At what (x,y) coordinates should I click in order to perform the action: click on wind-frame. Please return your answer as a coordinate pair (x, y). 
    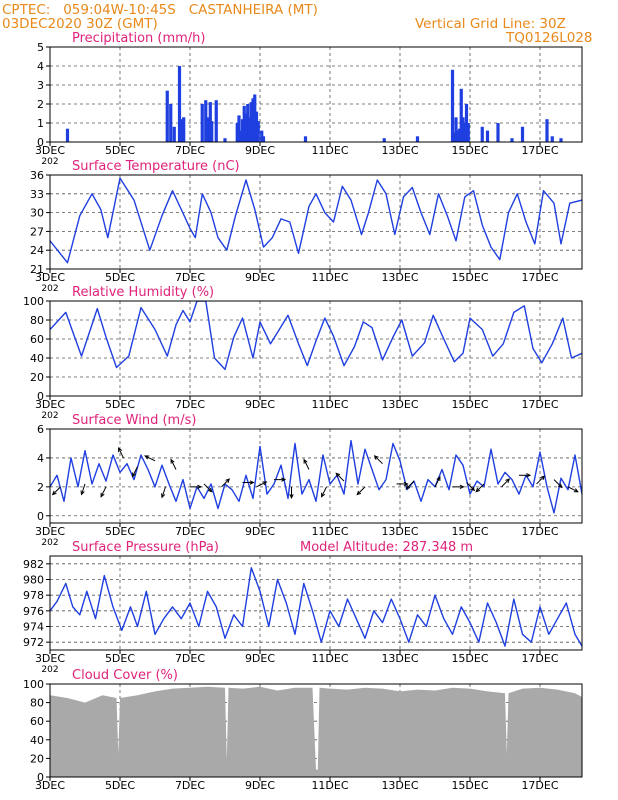
    Looking at the image, I should click on (316, 476).